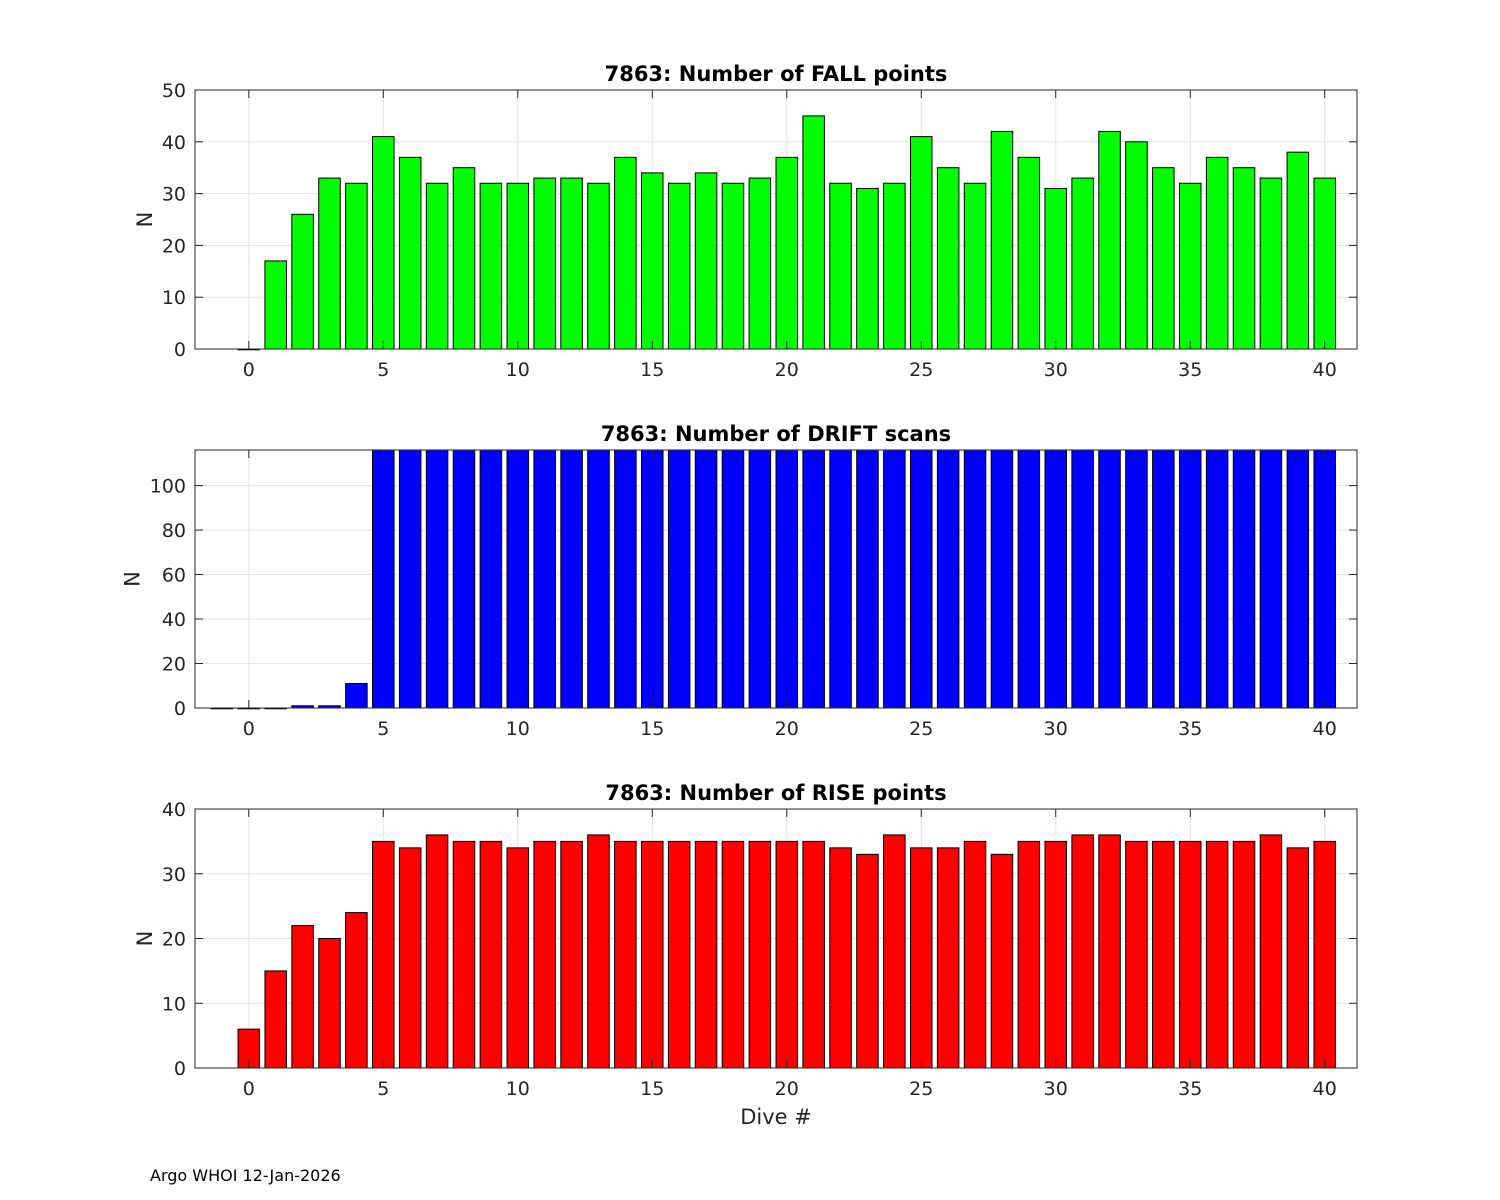 This screenshot has height=1200, width=1500. I want to click on y-tick-label: 60, so click(174, 576).